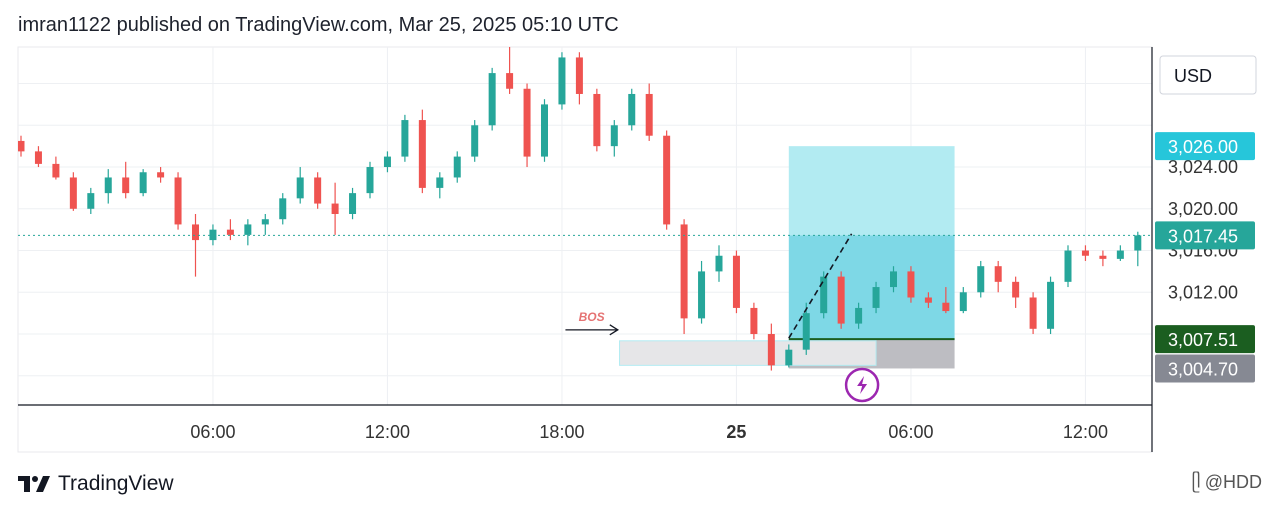  Describe the element at coordinates (1233, 482) in the screenshot. I see `watermark-text: @HDD` at that location.